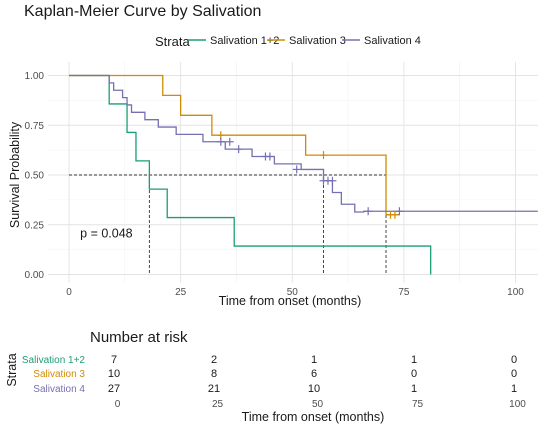  Describe the element at coordinates (314, 374) in the screenshot. I see `risk-table-cell: 6` at that location.